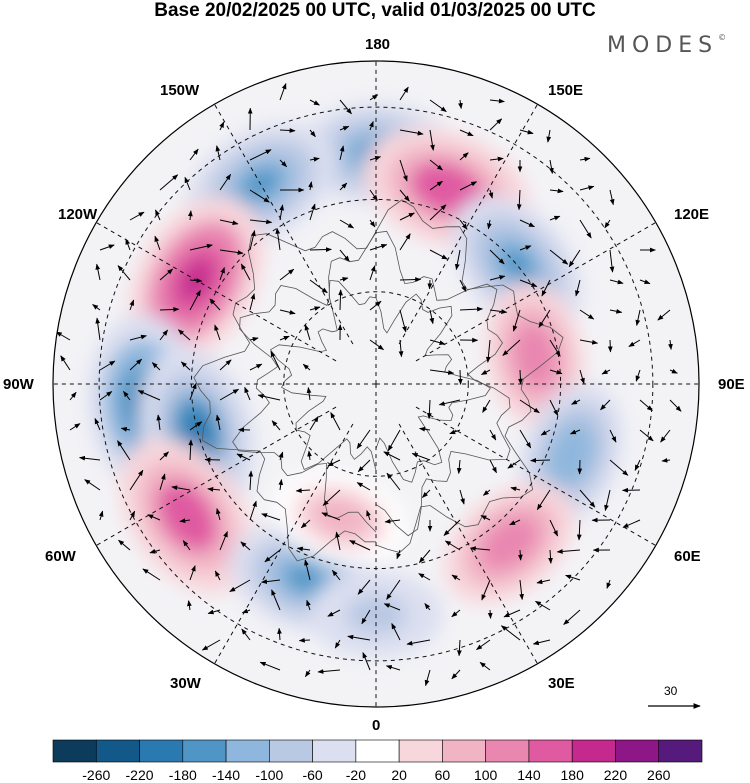 The width and height of the screenshot is (750, 783). I want to click on lon-label-120w: 120W, so click(78, 214).